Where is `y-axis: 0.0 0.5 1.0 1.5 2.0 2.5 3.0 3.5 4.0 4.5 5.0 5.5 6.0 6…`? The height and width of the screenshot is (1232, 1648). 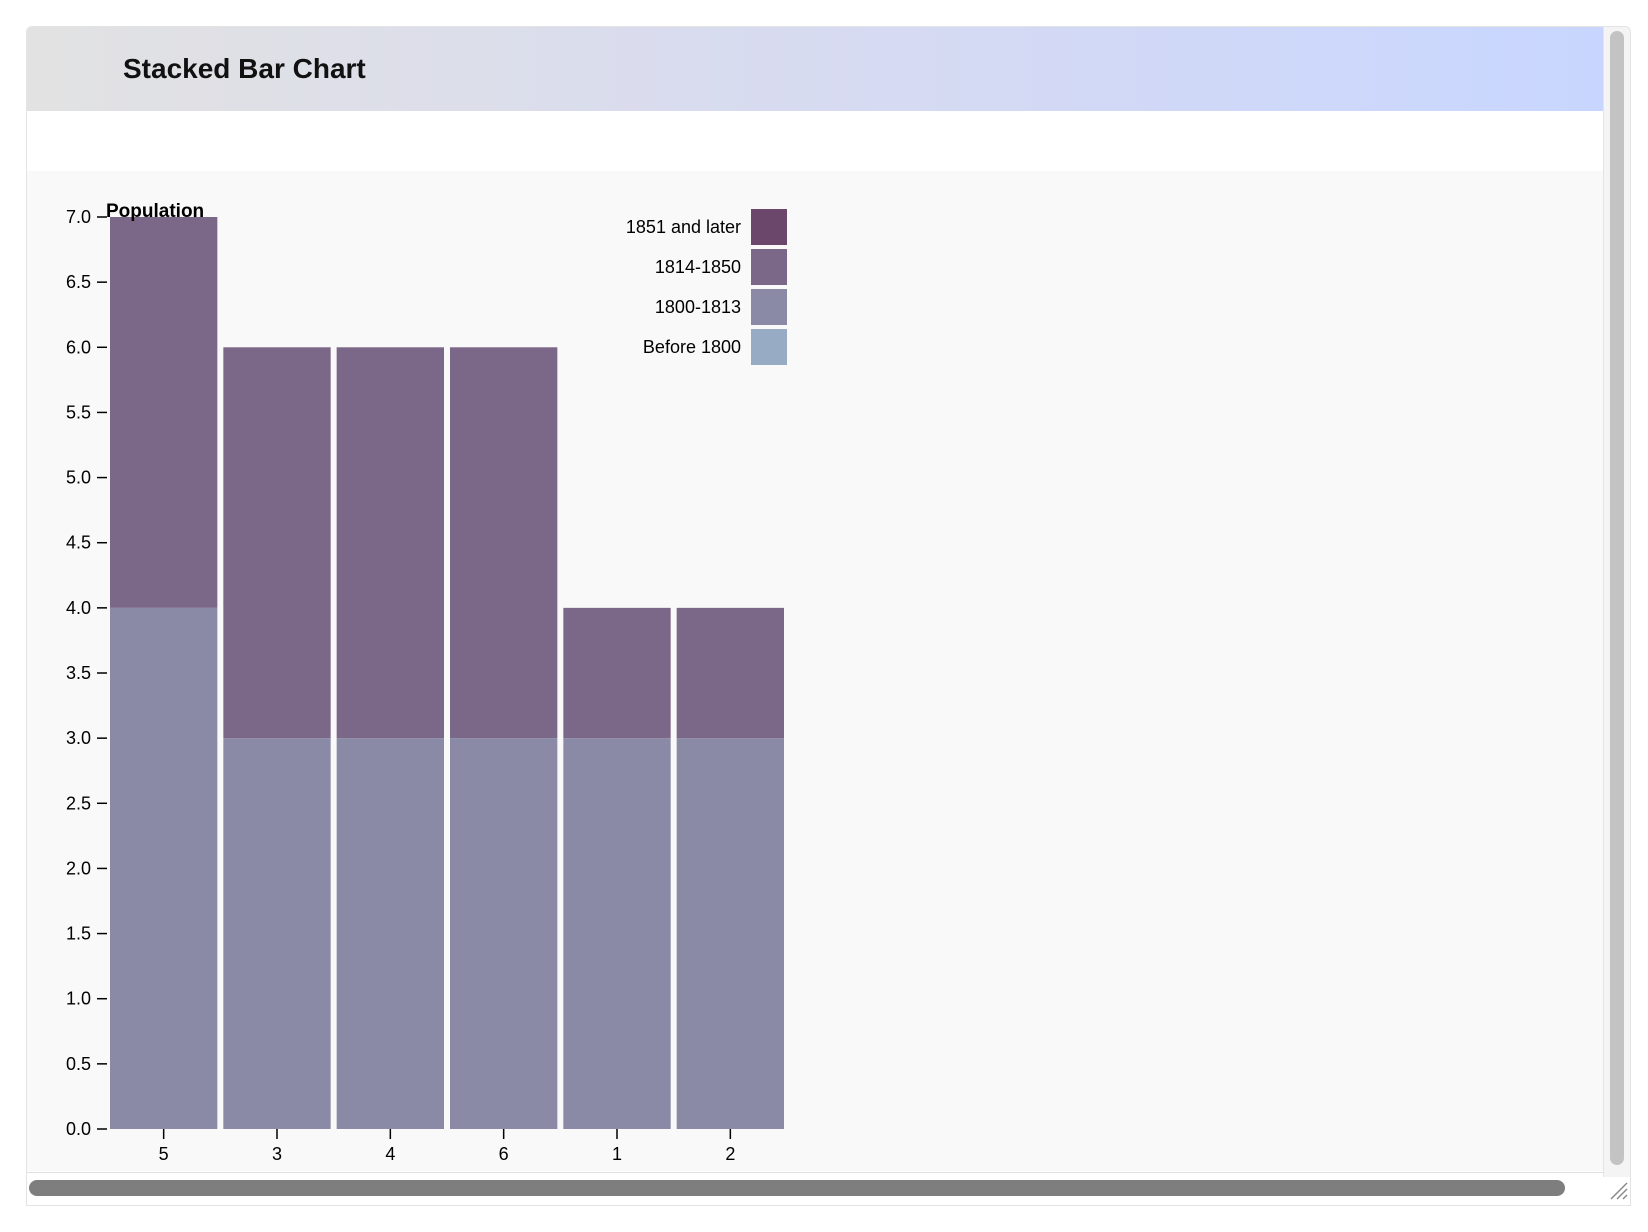
y-axis: 0.0 0.5 1.0 1.5 2.0 2.5 3.0 3.5 4.0 4.5 5.0 5.5 6.0 6… is located at coordinates (86, 673).